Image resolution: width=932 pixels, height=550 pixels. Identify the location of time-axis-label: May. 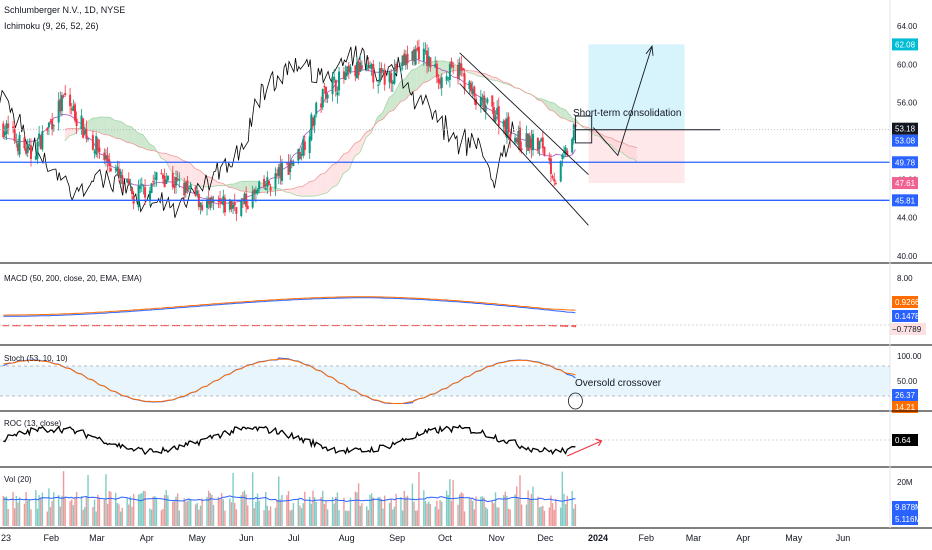
(794, 538).